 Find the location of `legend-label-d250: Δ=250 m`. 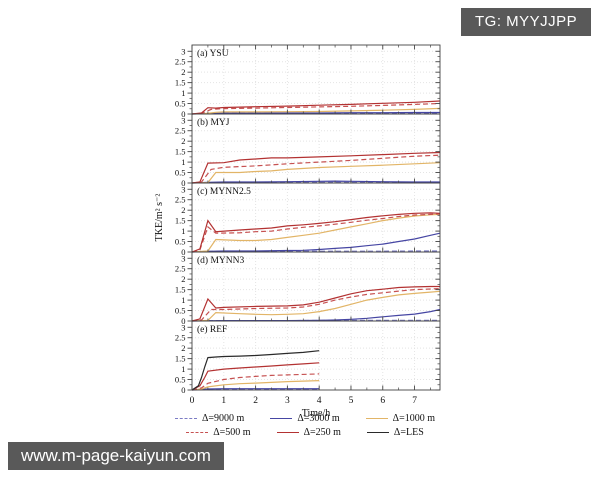

legend-label-d250: Δ=250 m is located at coordinates (322, 432).